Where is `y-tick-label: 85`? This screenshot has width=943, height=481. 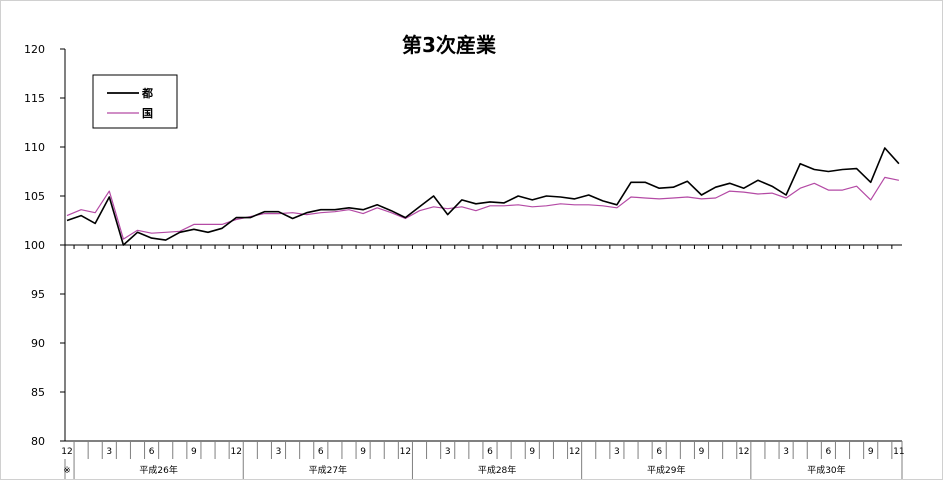 y-tick-label: 85 is located at coordinates (38, 392).